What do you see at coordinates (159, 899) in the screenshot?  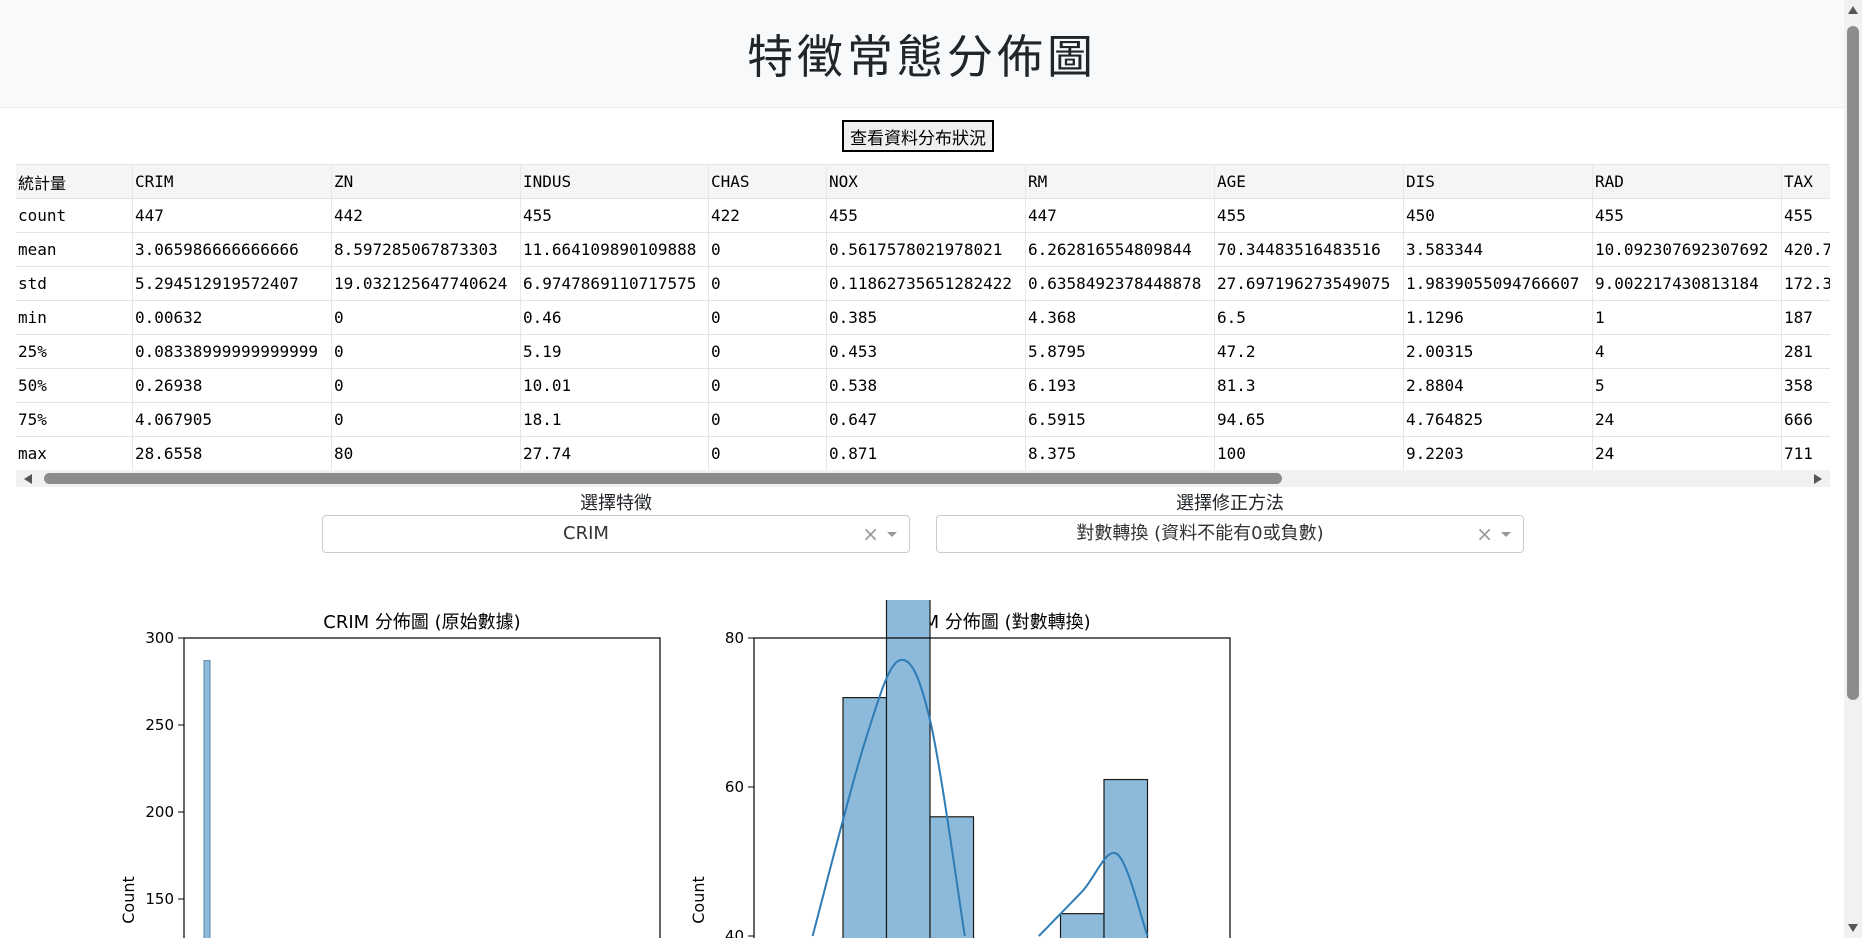 I see `y-tick-label: 150` at bounding box center [159, 899].